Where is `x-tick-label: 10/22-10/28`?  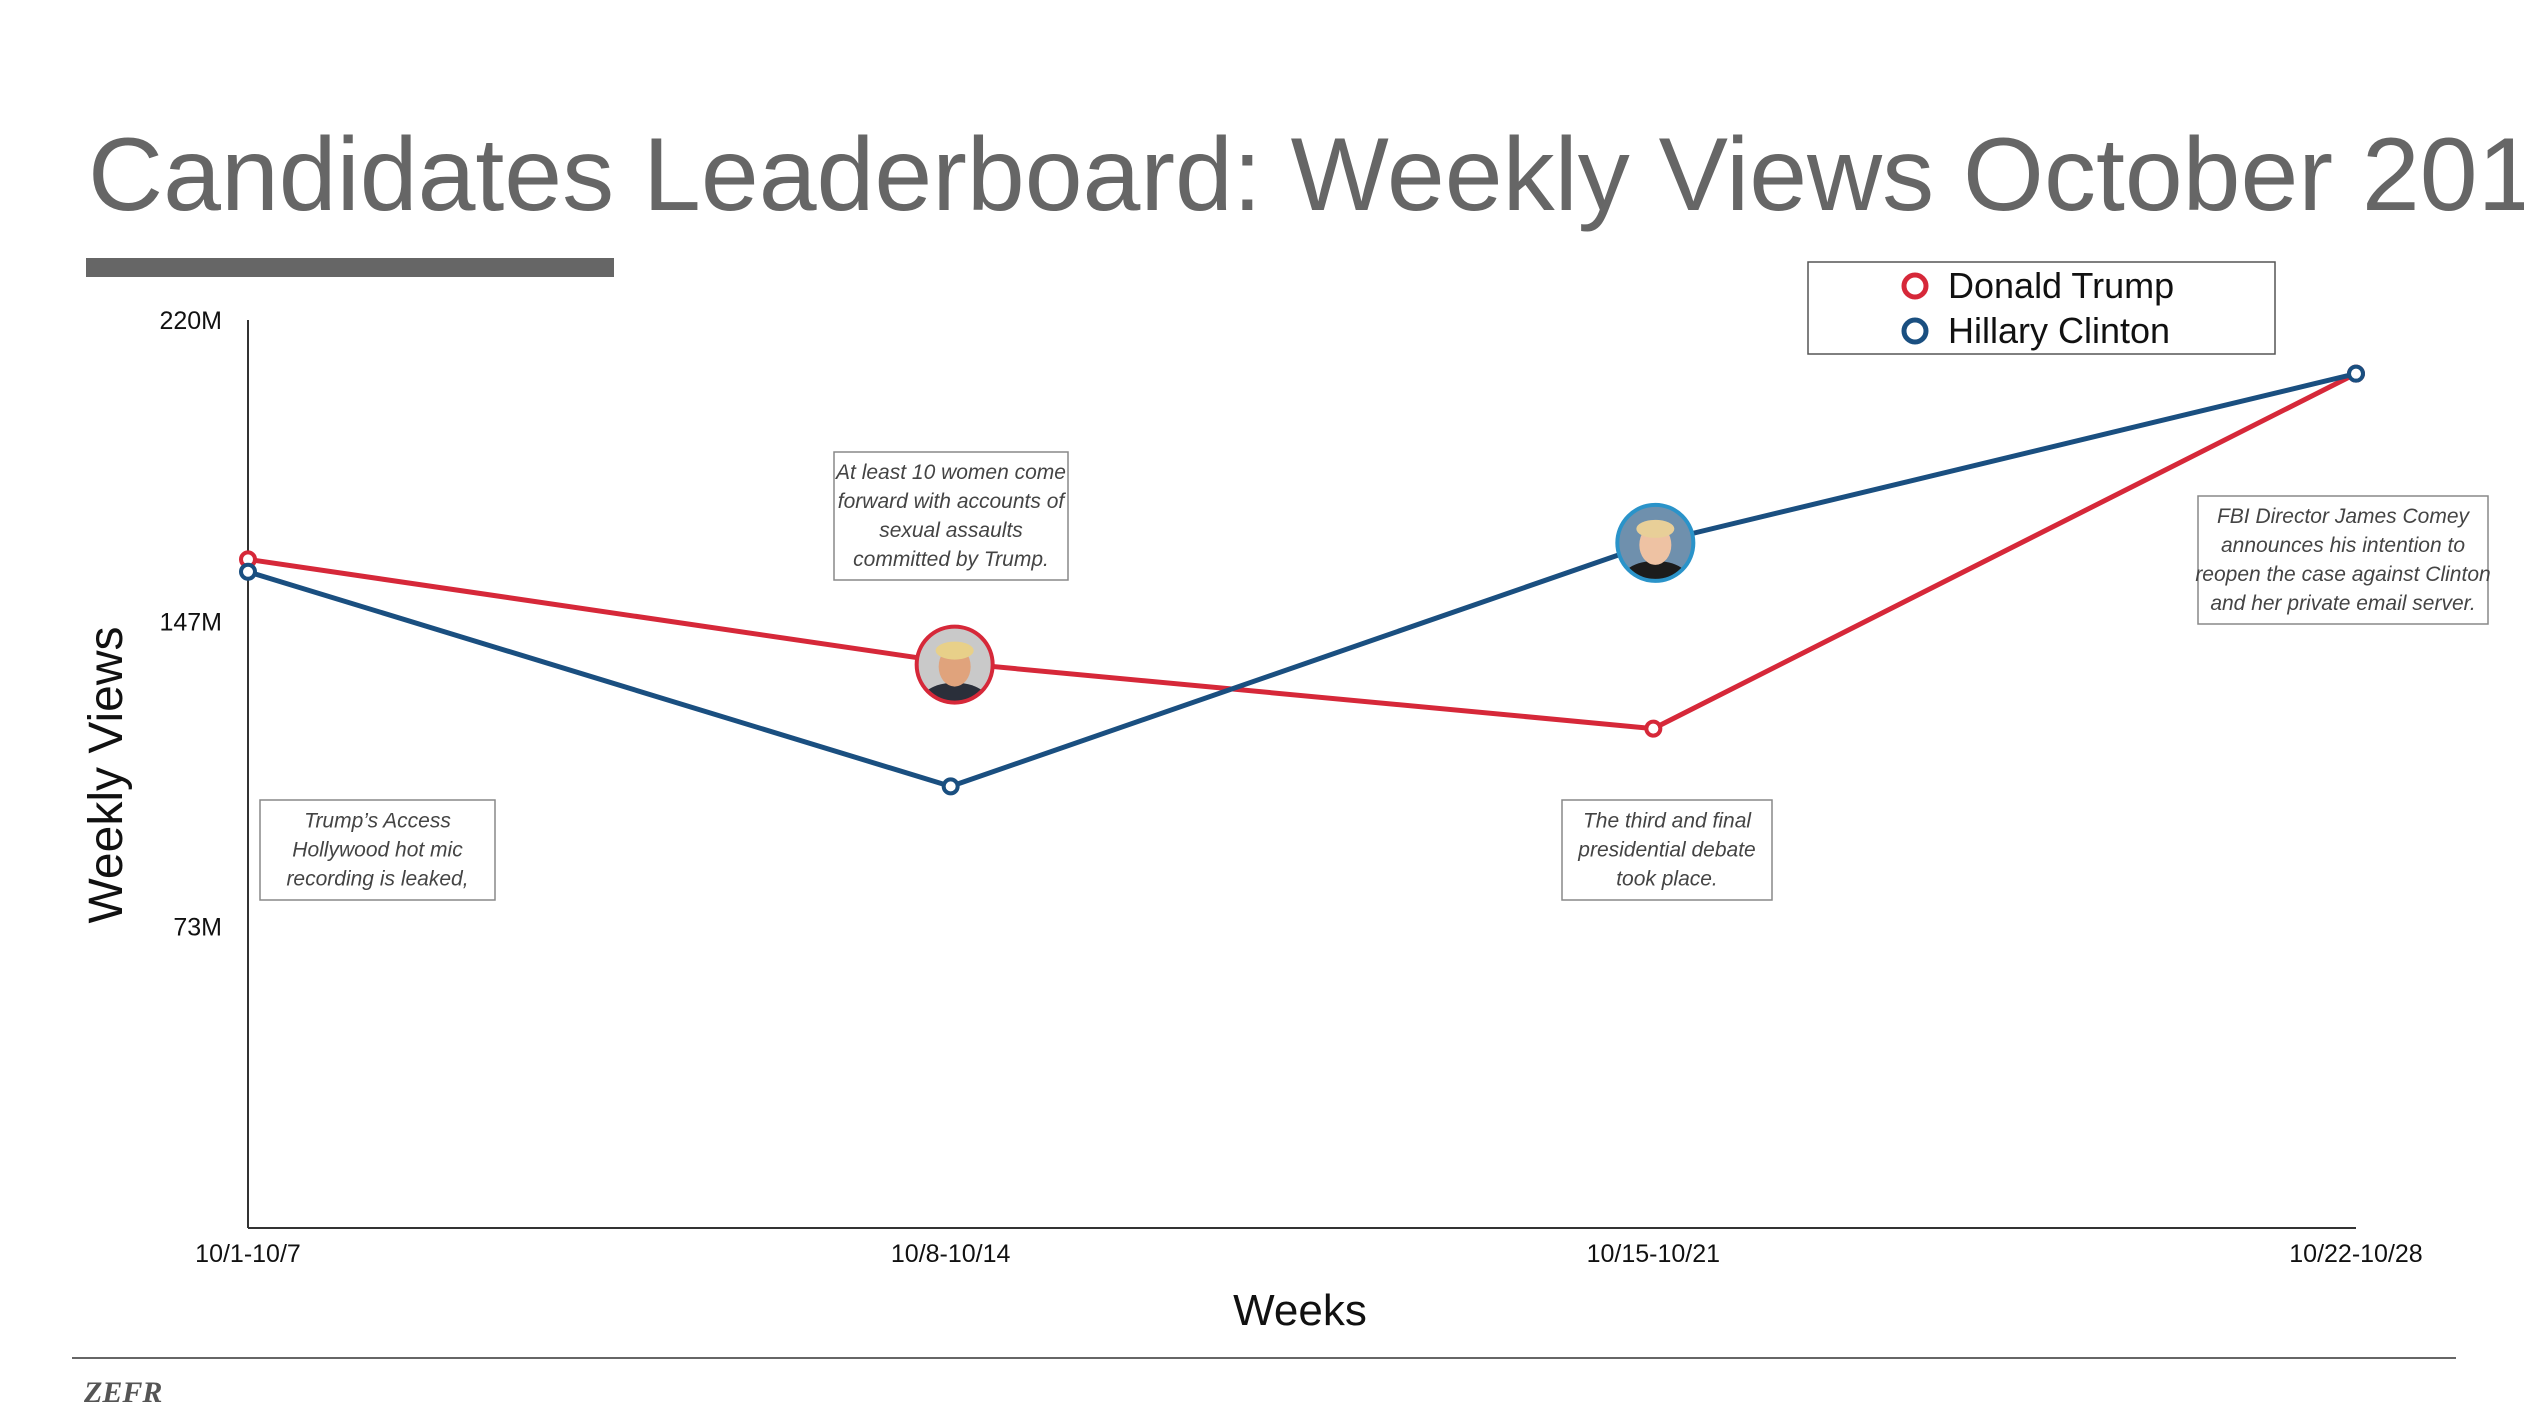 x-tick-label: 10/22-10/28 is located at coordinates (2355, 1254).